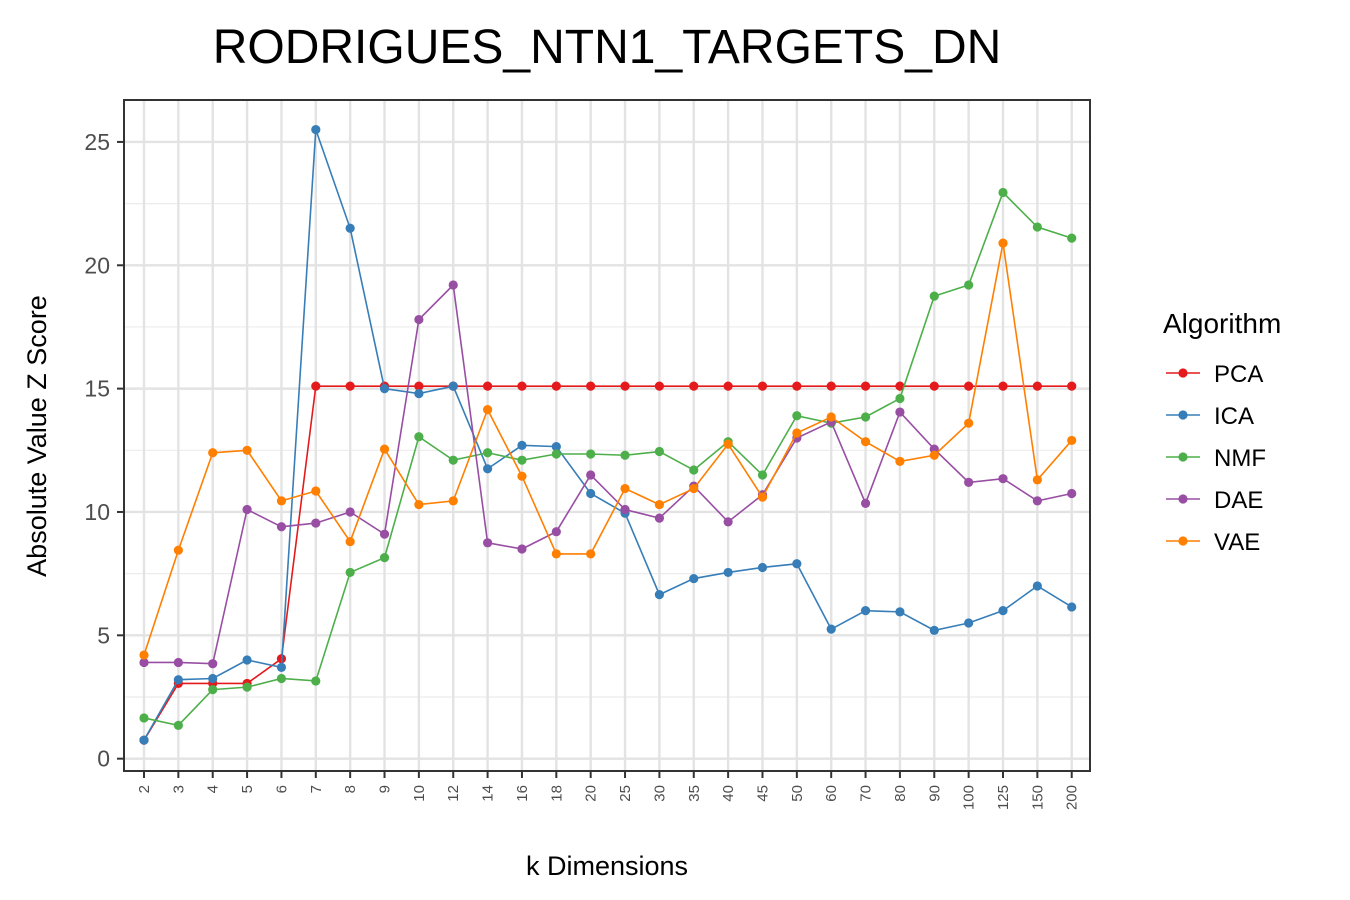 The height and width of the screenshot is (900, 1350). Describe the element at coordinates (488, 793) in the screenshot. I see `x-tick-label: 14` at that location.